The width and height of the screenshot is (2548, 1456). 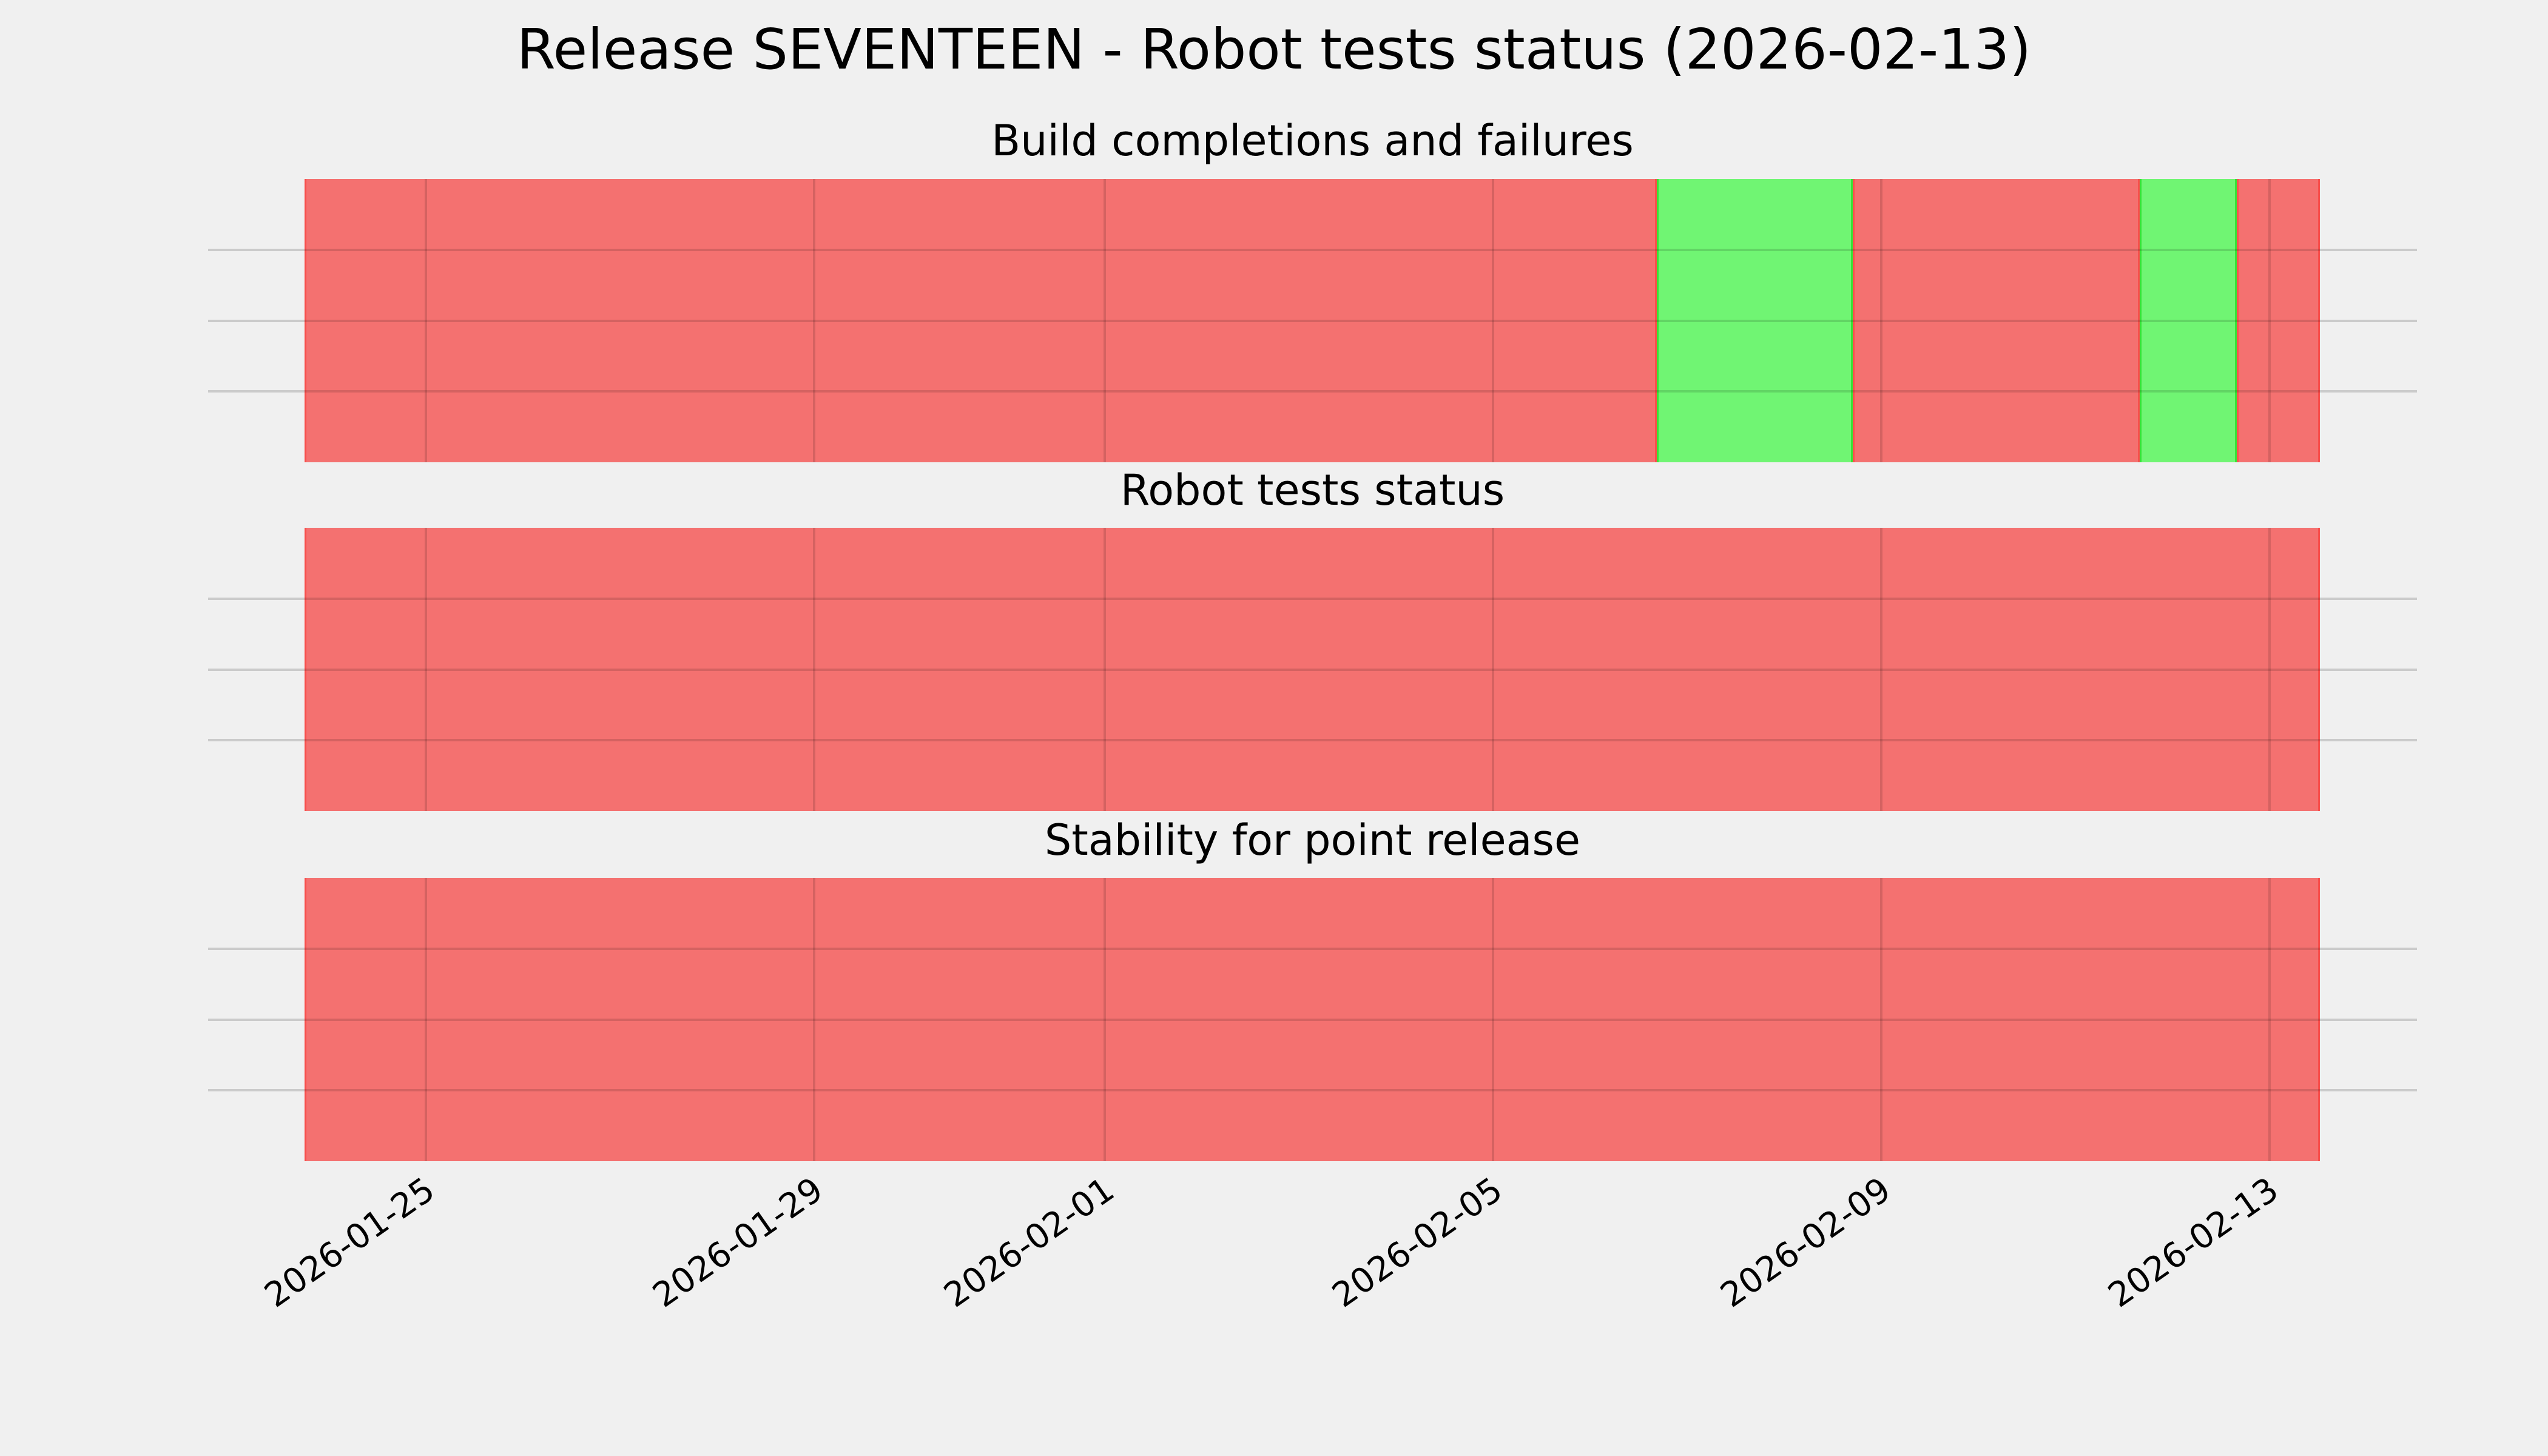 I want to click on panel-title-stability: Stability for point release, so click(x=1312, y=840).